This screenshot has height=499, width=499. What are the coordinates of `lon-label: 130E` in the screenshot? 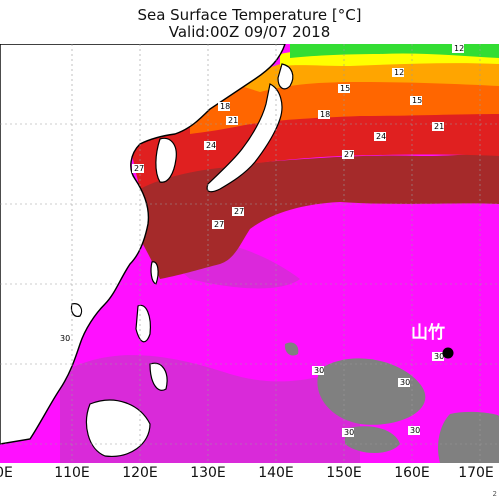 It's located at (208, 473).